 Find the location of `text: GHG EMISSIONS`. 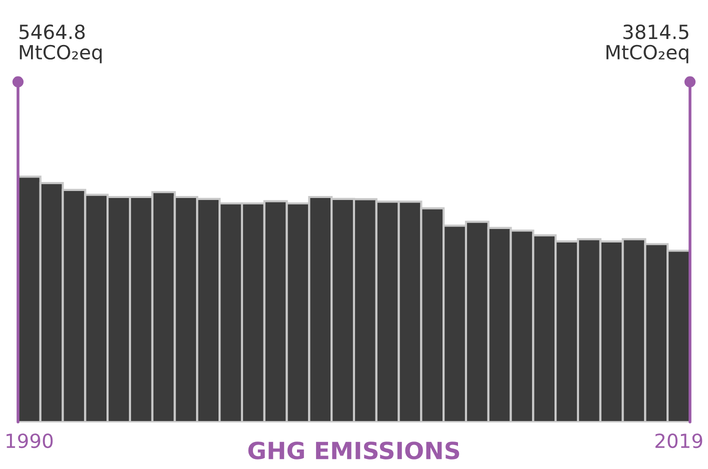

text: GHG EMISSIONS is located at coordinates (354, 451).